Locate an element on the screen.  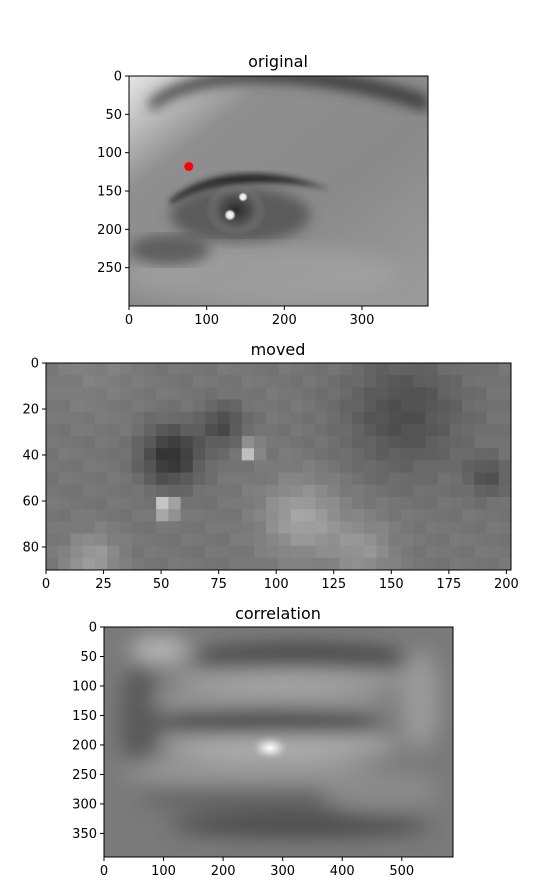
y-tick-label: 250 is located at coordinates (109, 268).